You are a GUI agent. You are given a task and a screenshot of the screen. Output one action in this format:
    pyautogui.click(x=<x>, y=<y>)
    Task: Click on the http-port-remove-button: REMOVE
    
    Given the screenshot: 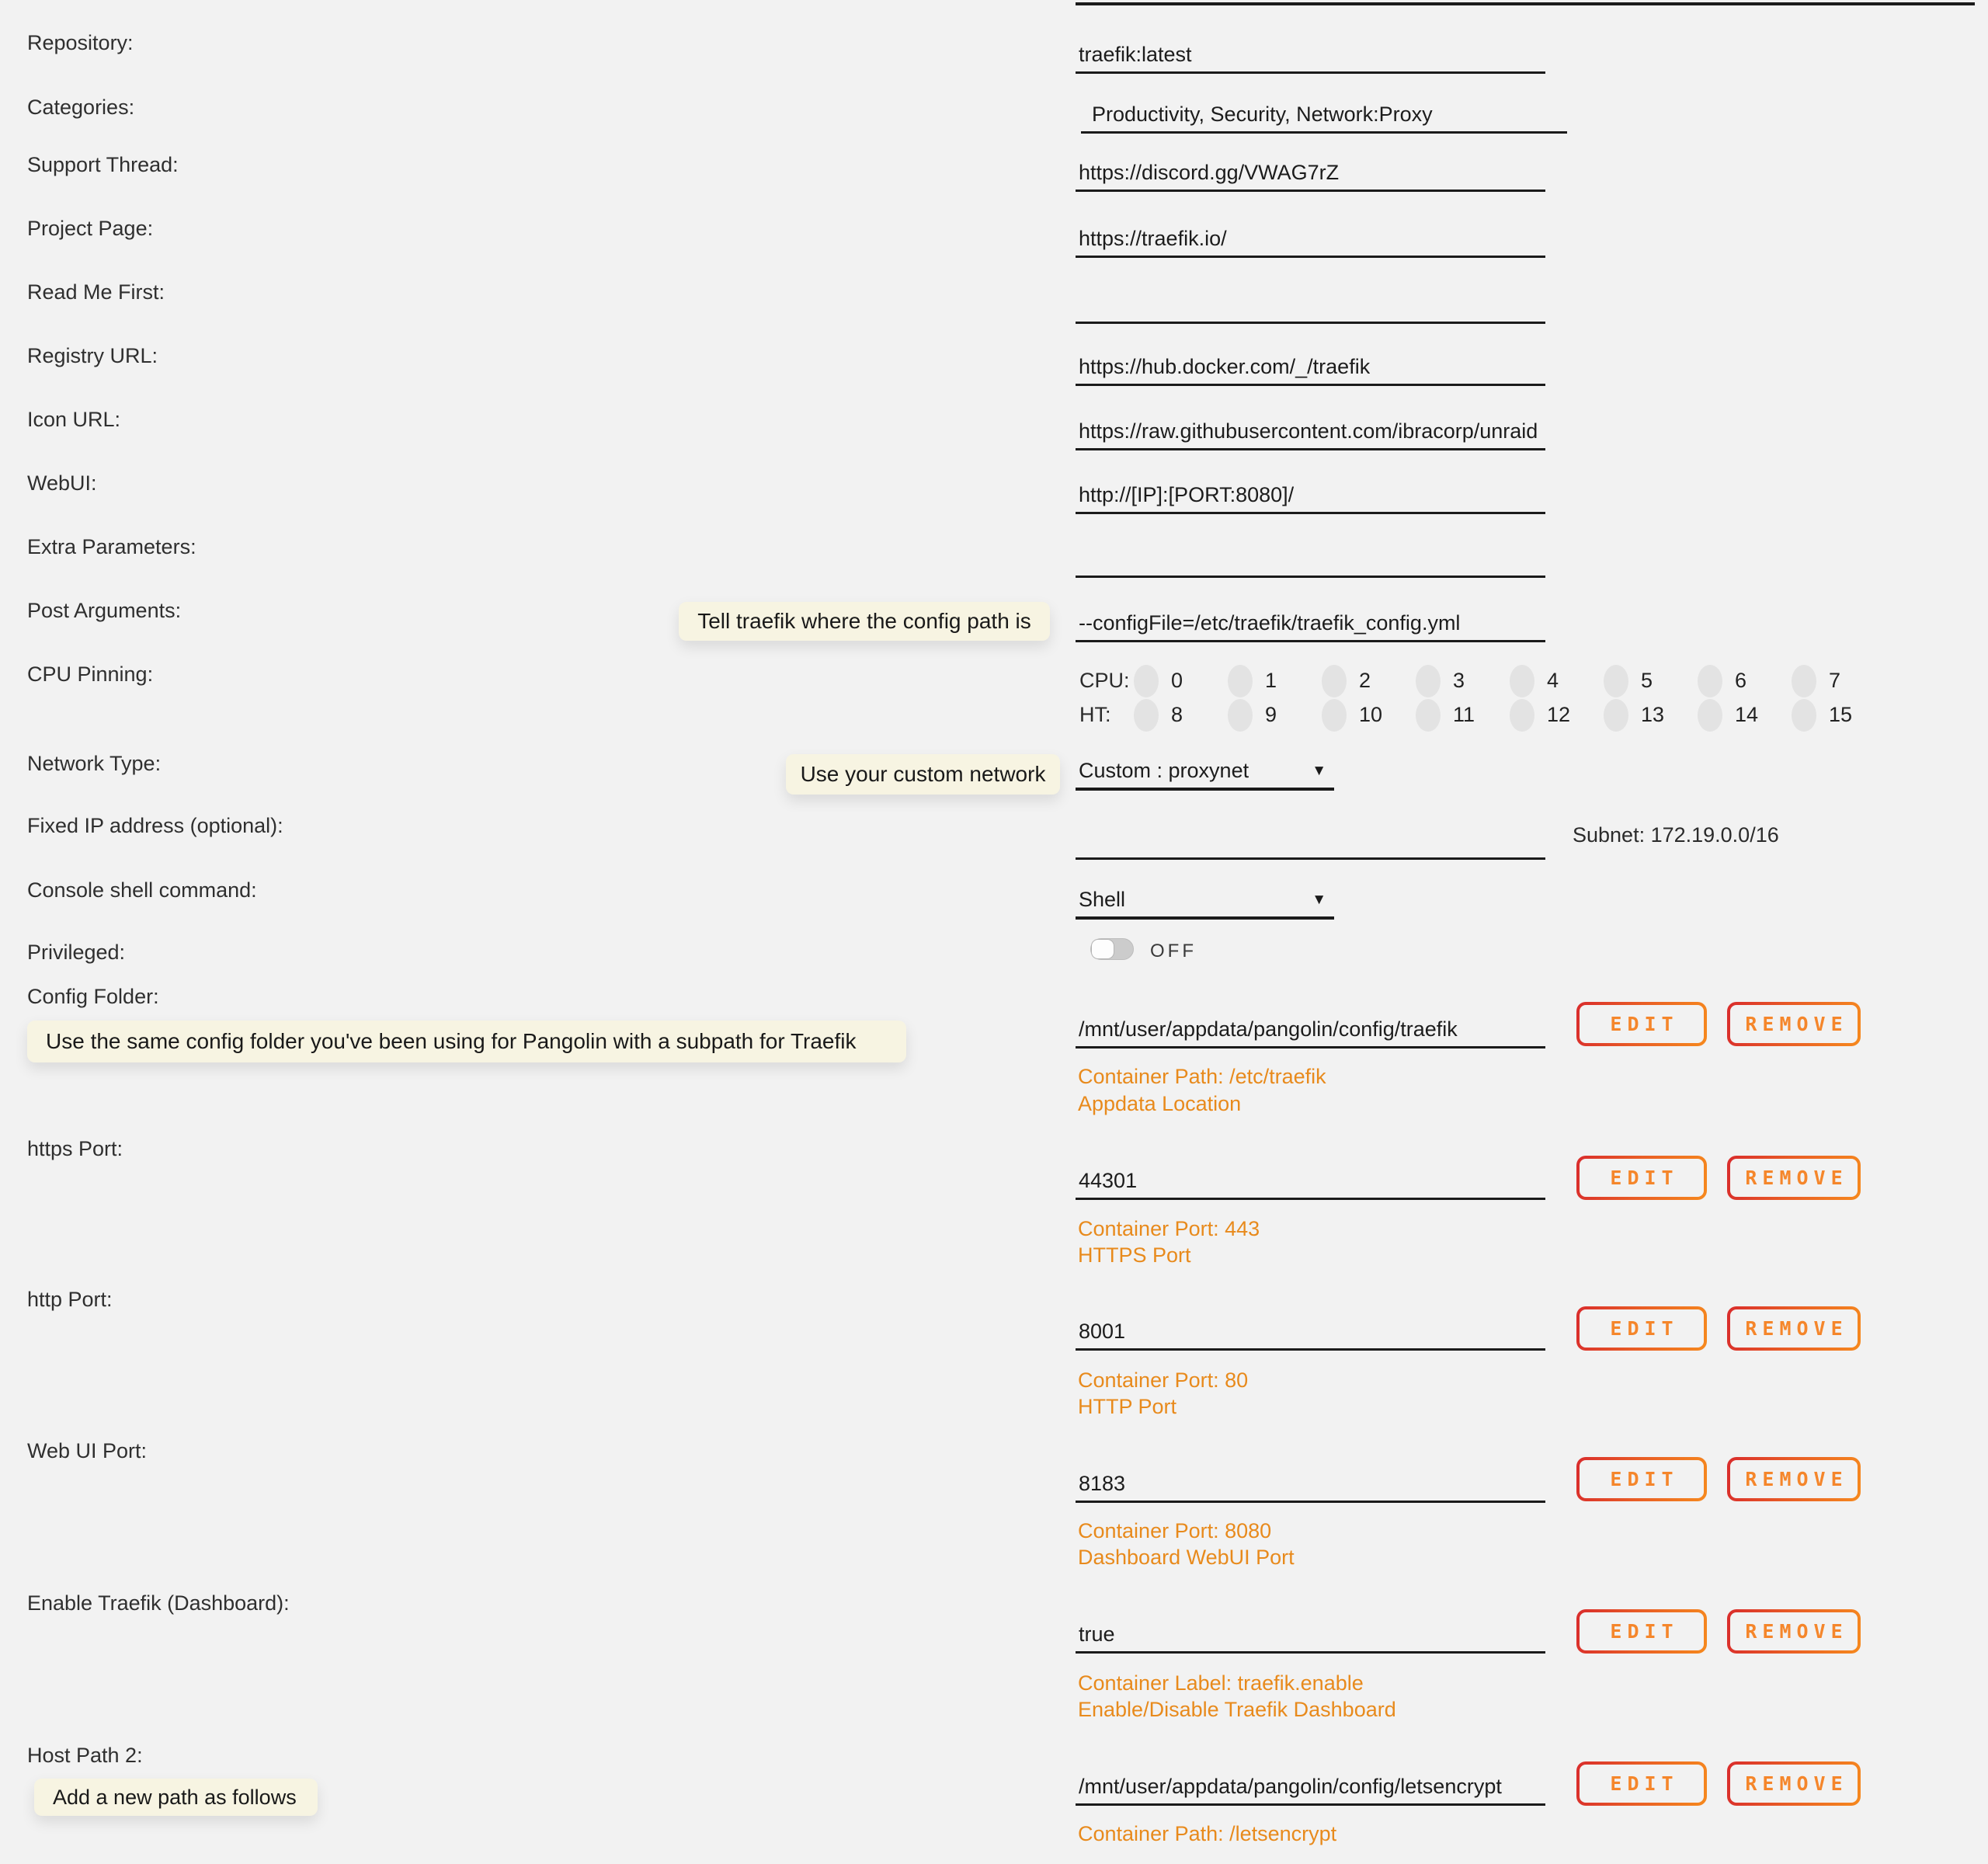 What is the action you would take?
    pyautogui.click(x=1794, y=1328)
    